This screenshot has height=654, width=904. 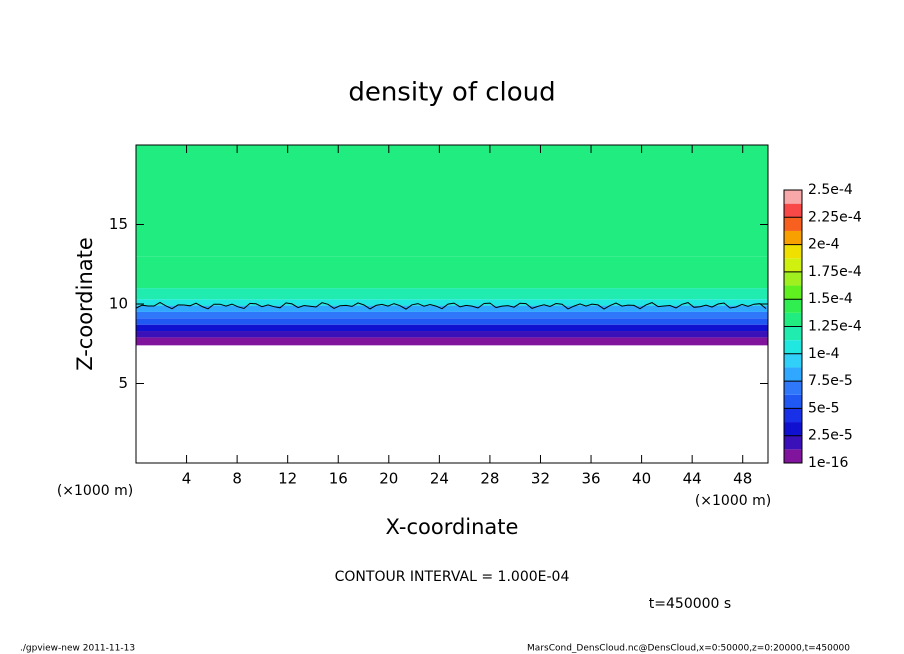 I want to click on x-axis-label: X-coordinate, so click(x=452, y=527).